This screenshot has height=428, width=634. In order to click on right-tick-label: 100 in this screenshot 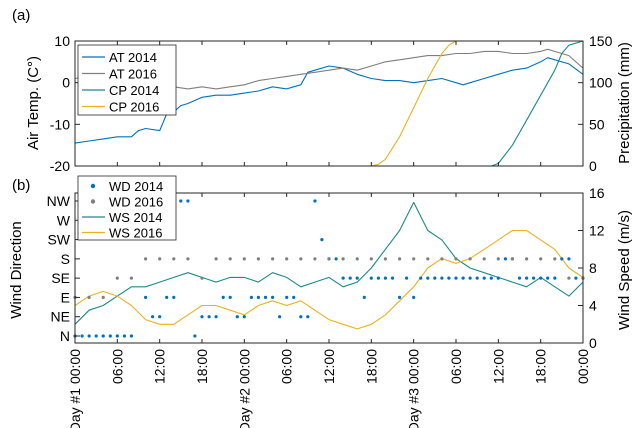, I will do `click(601, 83)`.